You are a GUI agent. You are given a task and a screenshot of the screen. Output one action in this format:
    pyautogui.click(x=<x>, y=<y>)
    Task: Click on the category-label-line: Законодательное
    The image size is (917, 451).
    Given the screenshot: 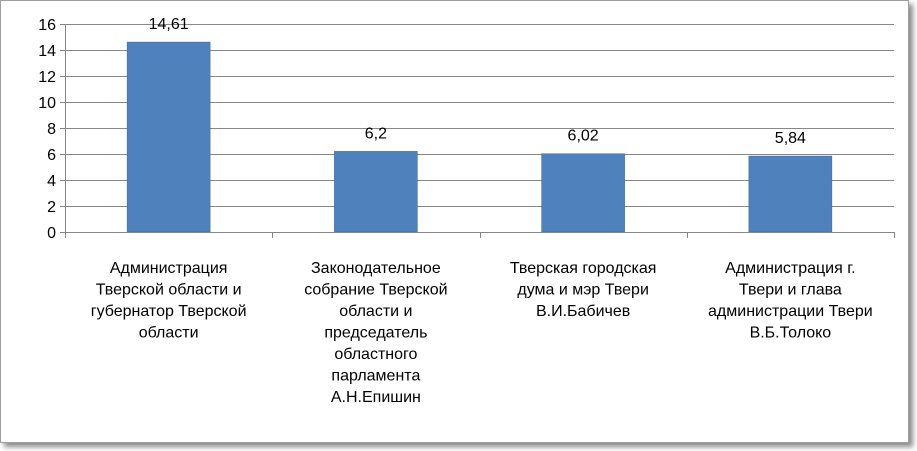 What is the action you would take?
    pyautogui.click(x=376, y=268)
    